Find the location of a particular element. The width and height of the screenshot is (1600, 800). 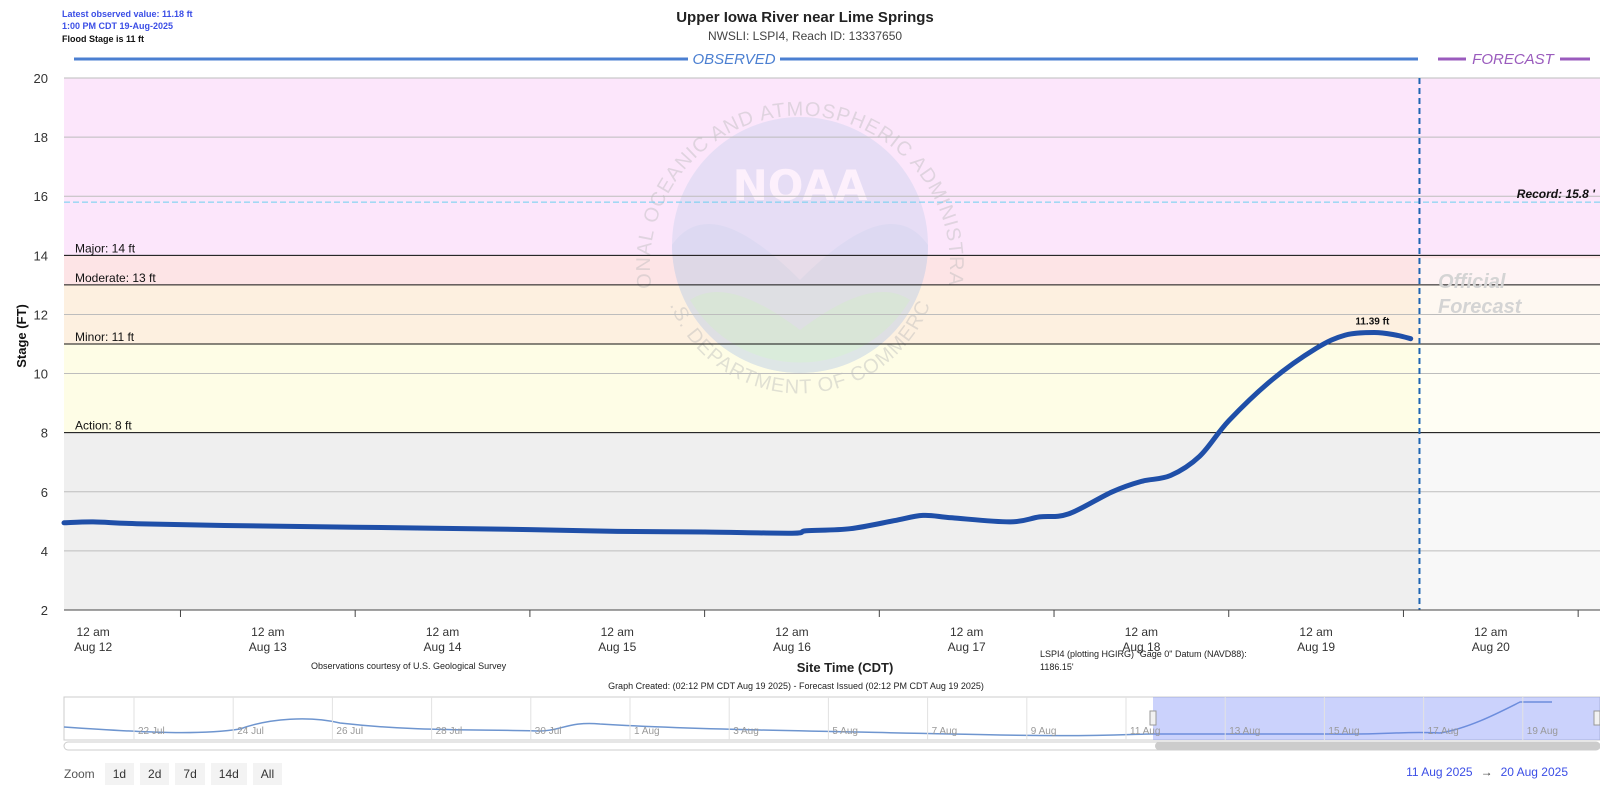

peak-data-label: 11.39 ft is located at coordinates (1372, 321).